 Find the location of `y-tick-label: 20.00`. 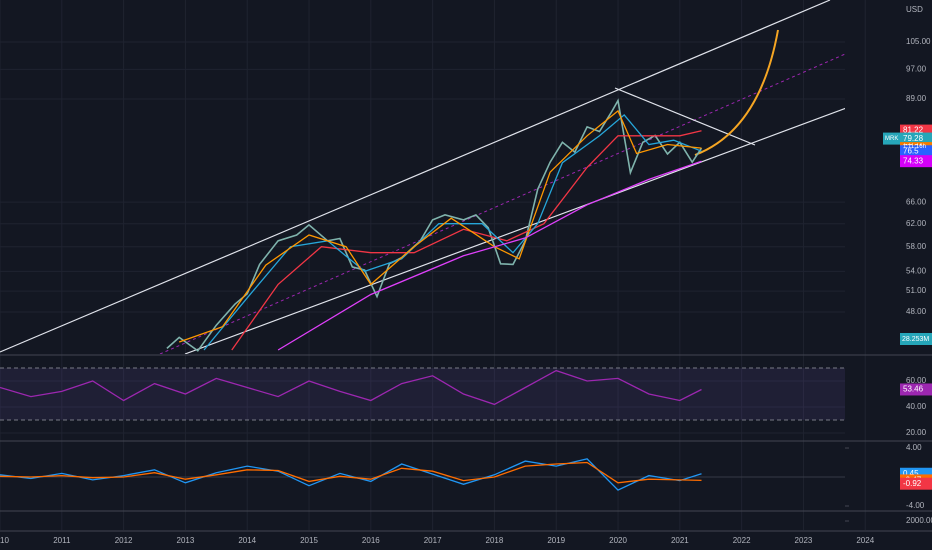

y-tick-label: 20.00 is located at coordinates (916, 432).